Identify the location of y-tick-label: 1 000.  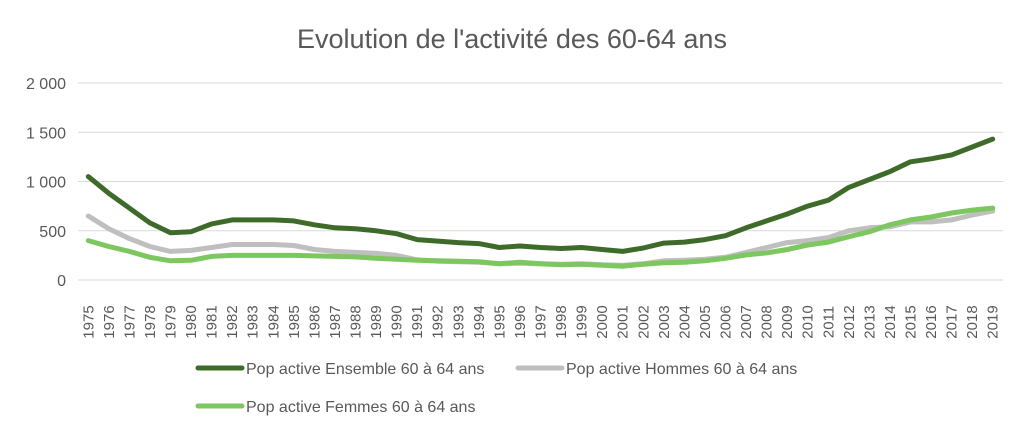
(46, 183).